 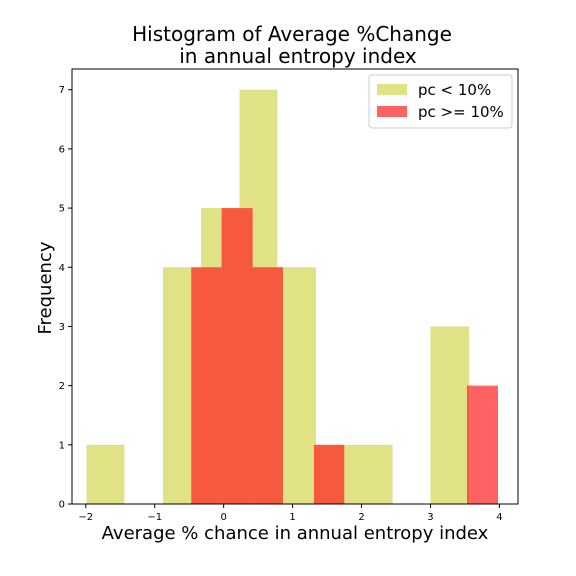 What do you see at coordinates (499, 517) in the screenshot?
I see `x-tick-label: 4` at bounding box center [499, 517].